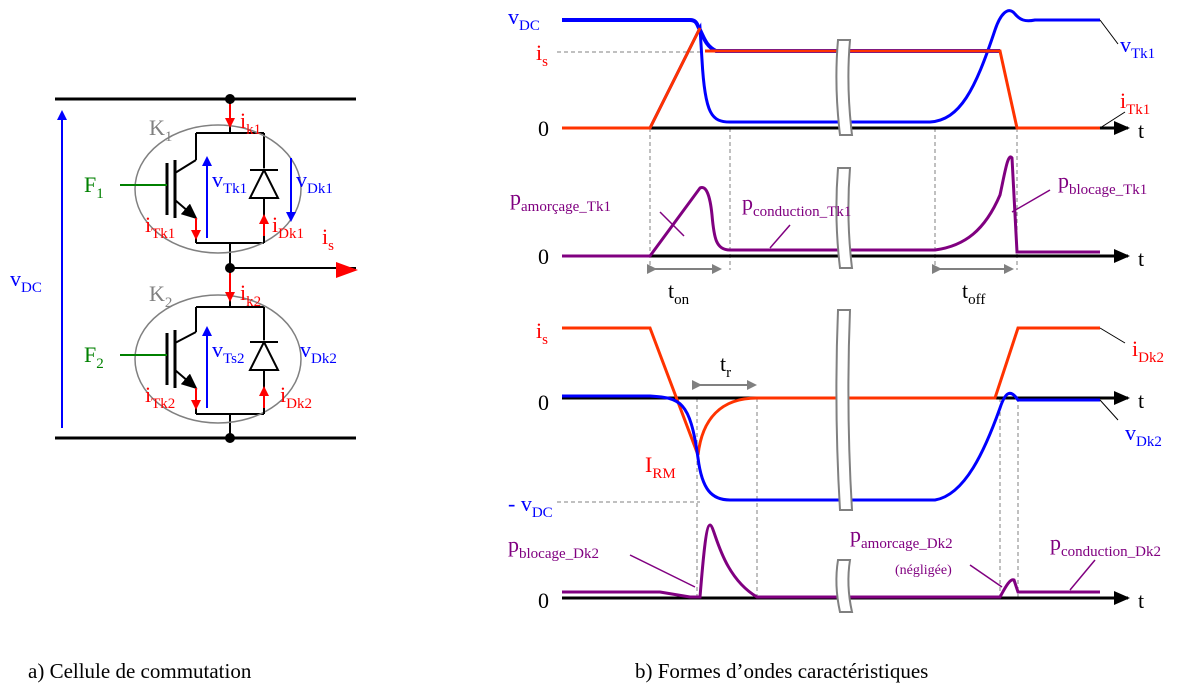  Describe the element at coordinates (672, 224) in the screenshot. I see `p-amorcage-tk1-pointer` at that location.